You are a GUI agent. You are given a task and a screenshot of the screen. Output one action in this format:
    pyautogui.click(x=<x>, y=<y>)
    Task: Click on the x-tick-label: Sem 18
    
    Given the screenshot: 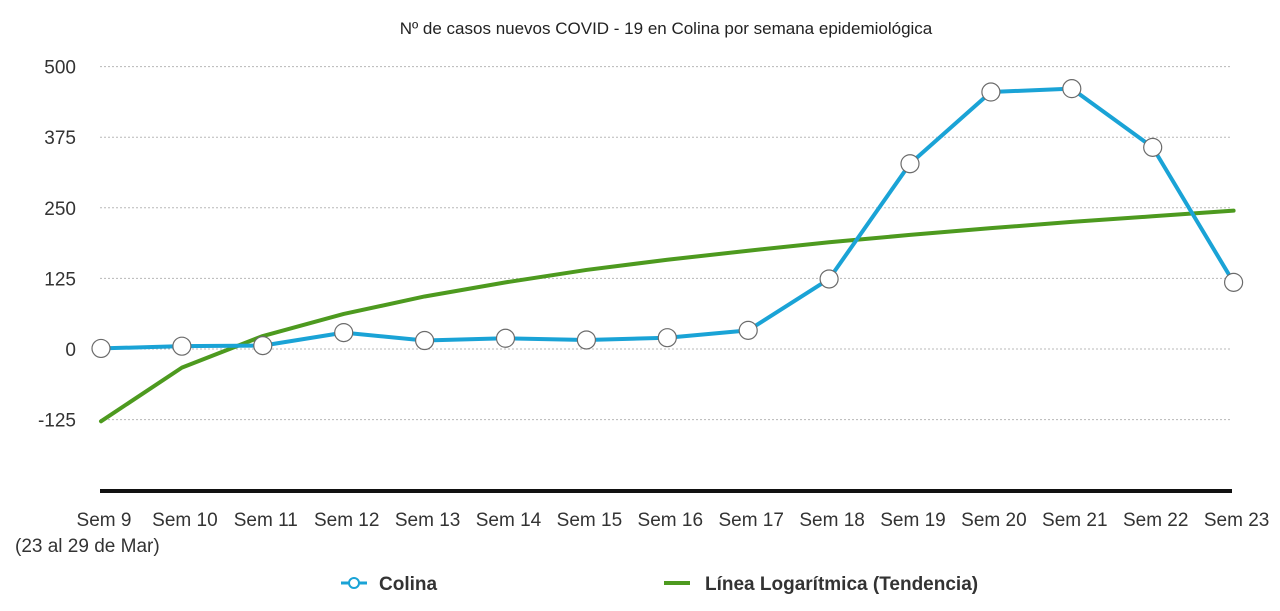 What is the action you would take?
    pyautogui.click(x=831, y=520)
    